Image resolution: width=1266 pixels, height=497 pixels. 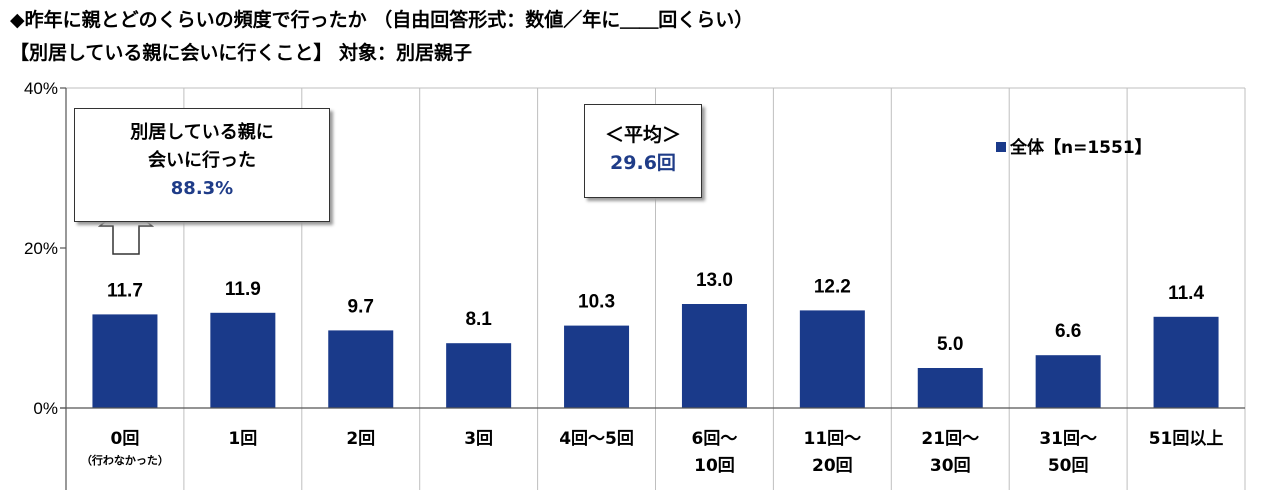 I want to click on value-label: 13.0, so click(x=714, y=280).